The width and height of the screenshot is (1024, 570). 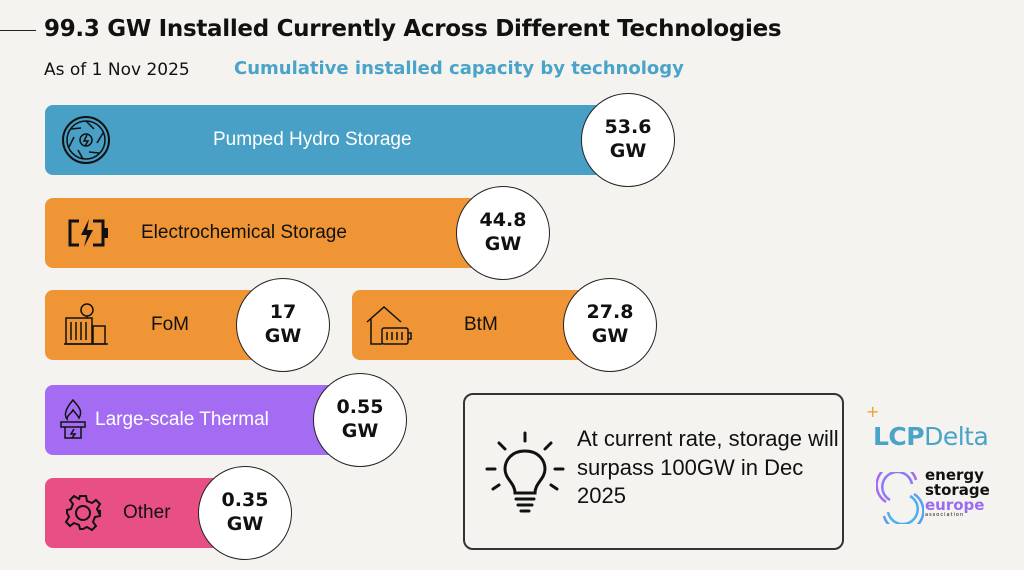 What do you see at coordinates (244, 232) in the screenshot?
I see `bar-label: Electrochemical Storage` at bounding box center [244, 232].